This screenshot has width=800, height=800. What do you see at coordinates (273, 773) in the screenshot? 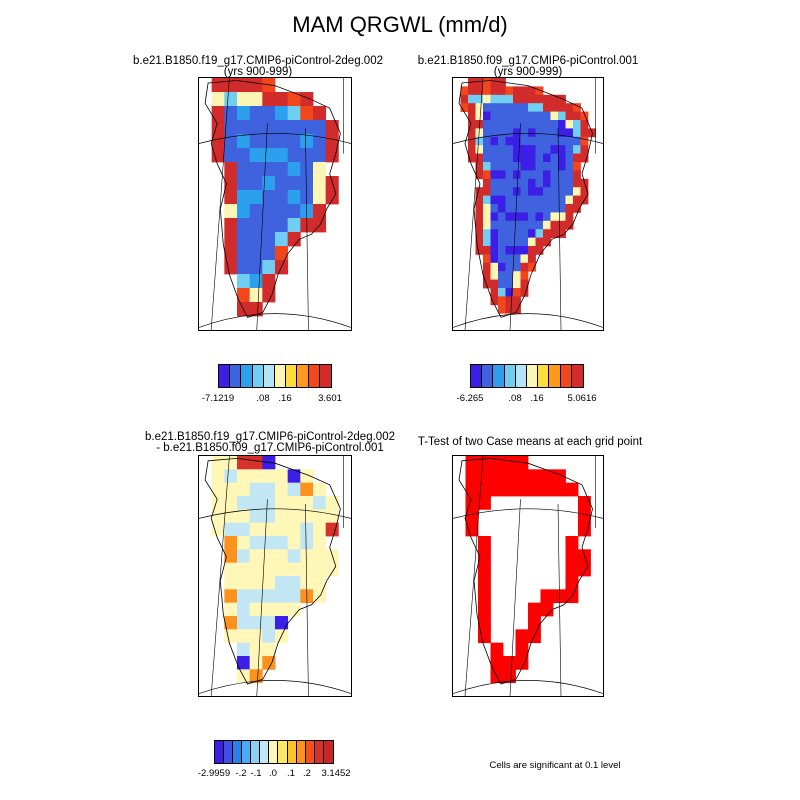
I see `colorbar-3-tick: .0` at bounding box center [273, 773].